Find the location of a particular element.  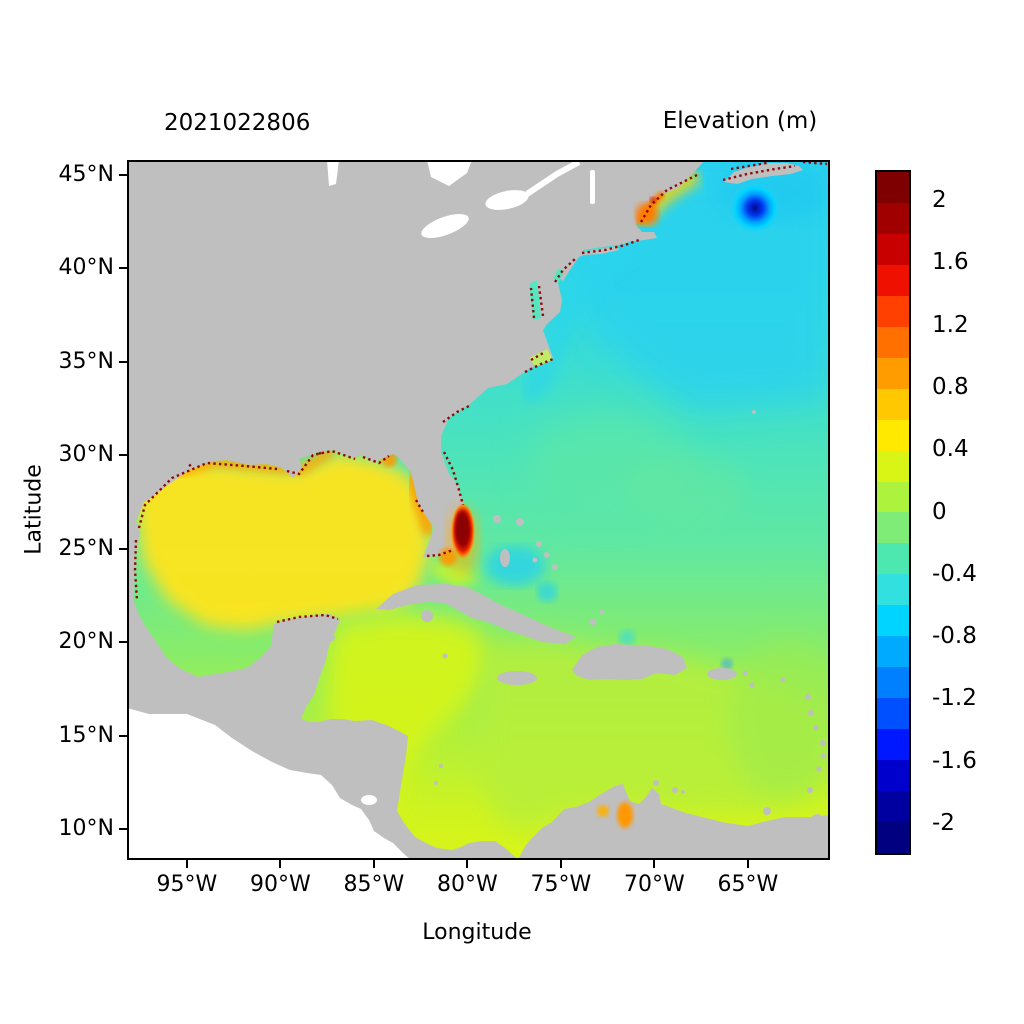

east-coast-shelf-band is located at coordinates (582, 318).